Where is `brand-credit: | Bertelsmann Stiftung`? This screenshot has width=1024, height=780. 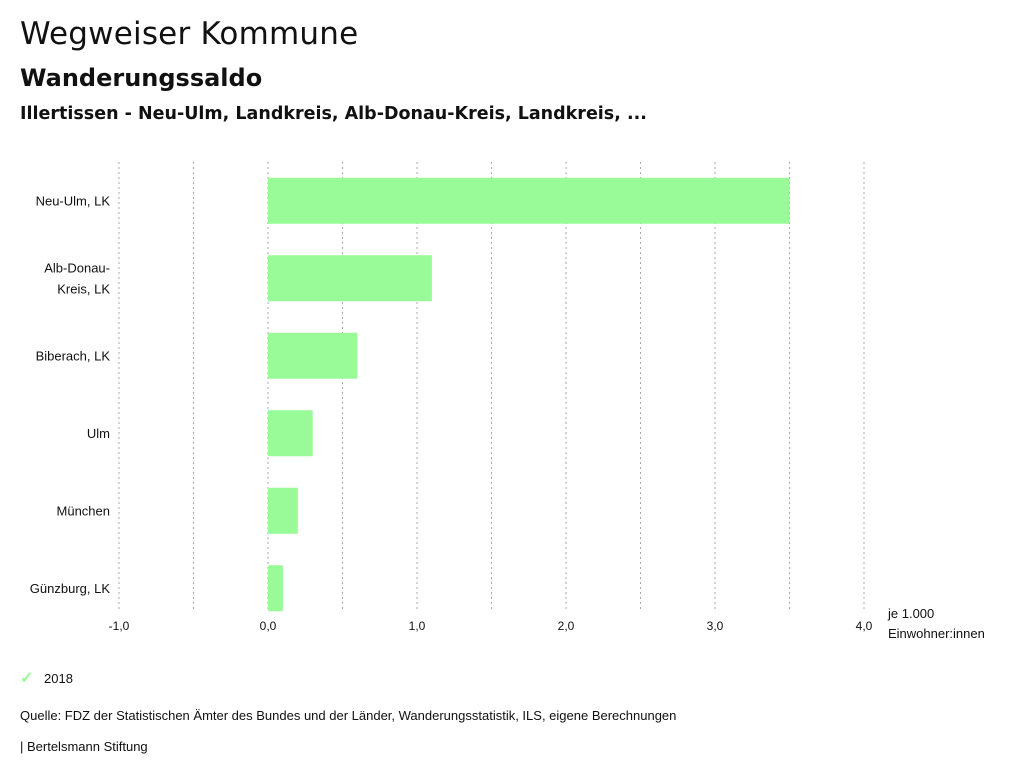
brand-credit: | Bertelsmann Stiftung is located at coordinates (84, 746).